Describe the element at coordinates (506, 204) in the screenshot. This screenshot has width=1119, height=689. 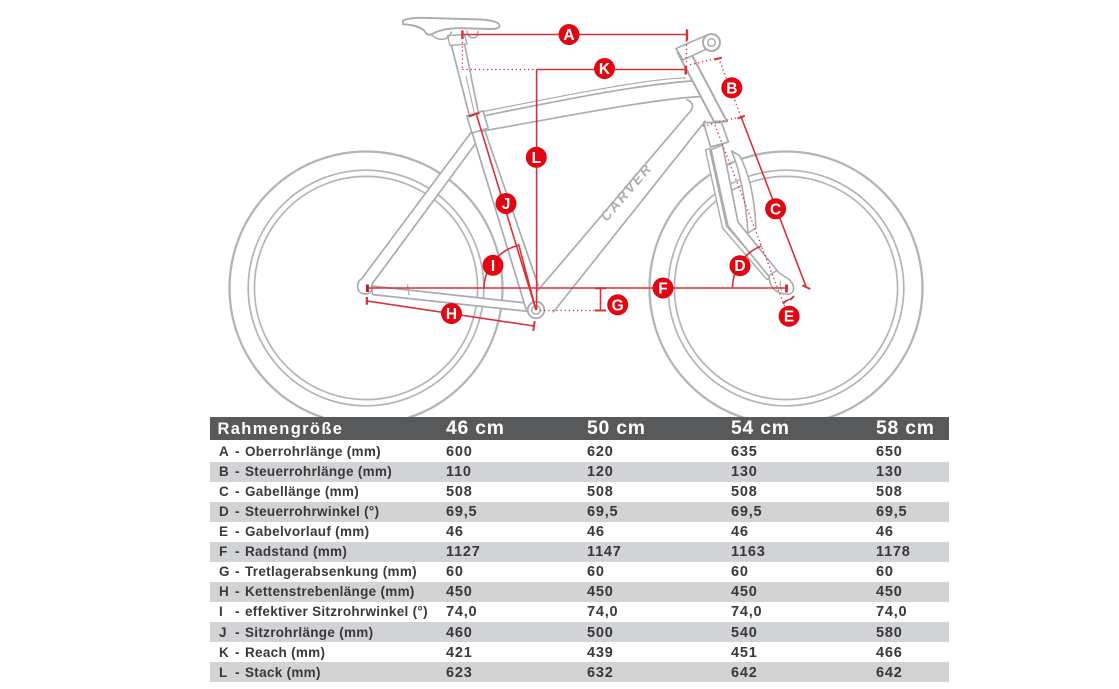
I see `svg-text: J` at that location.